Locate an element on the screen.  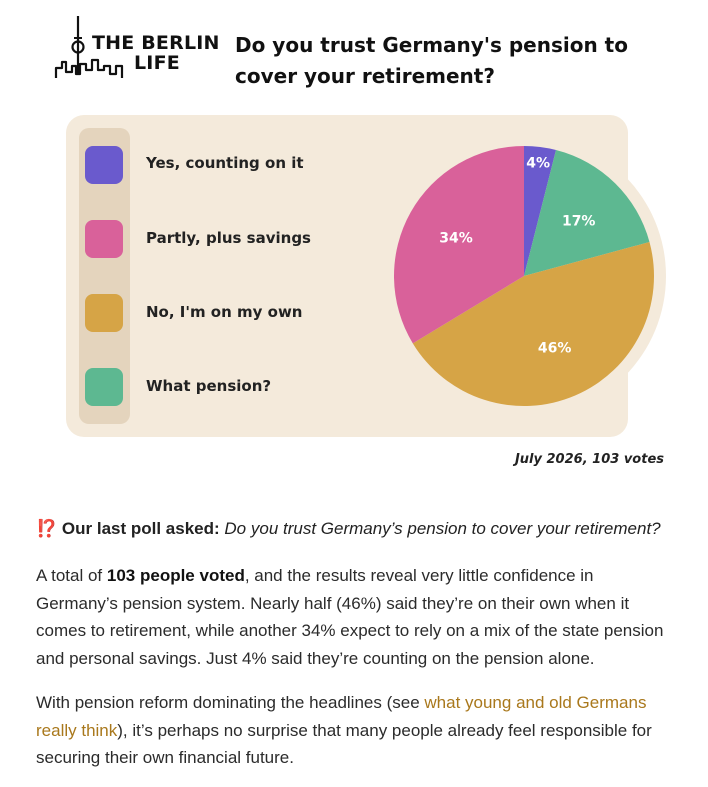
legend-swatch-yes is located at coordinates (104, 165).